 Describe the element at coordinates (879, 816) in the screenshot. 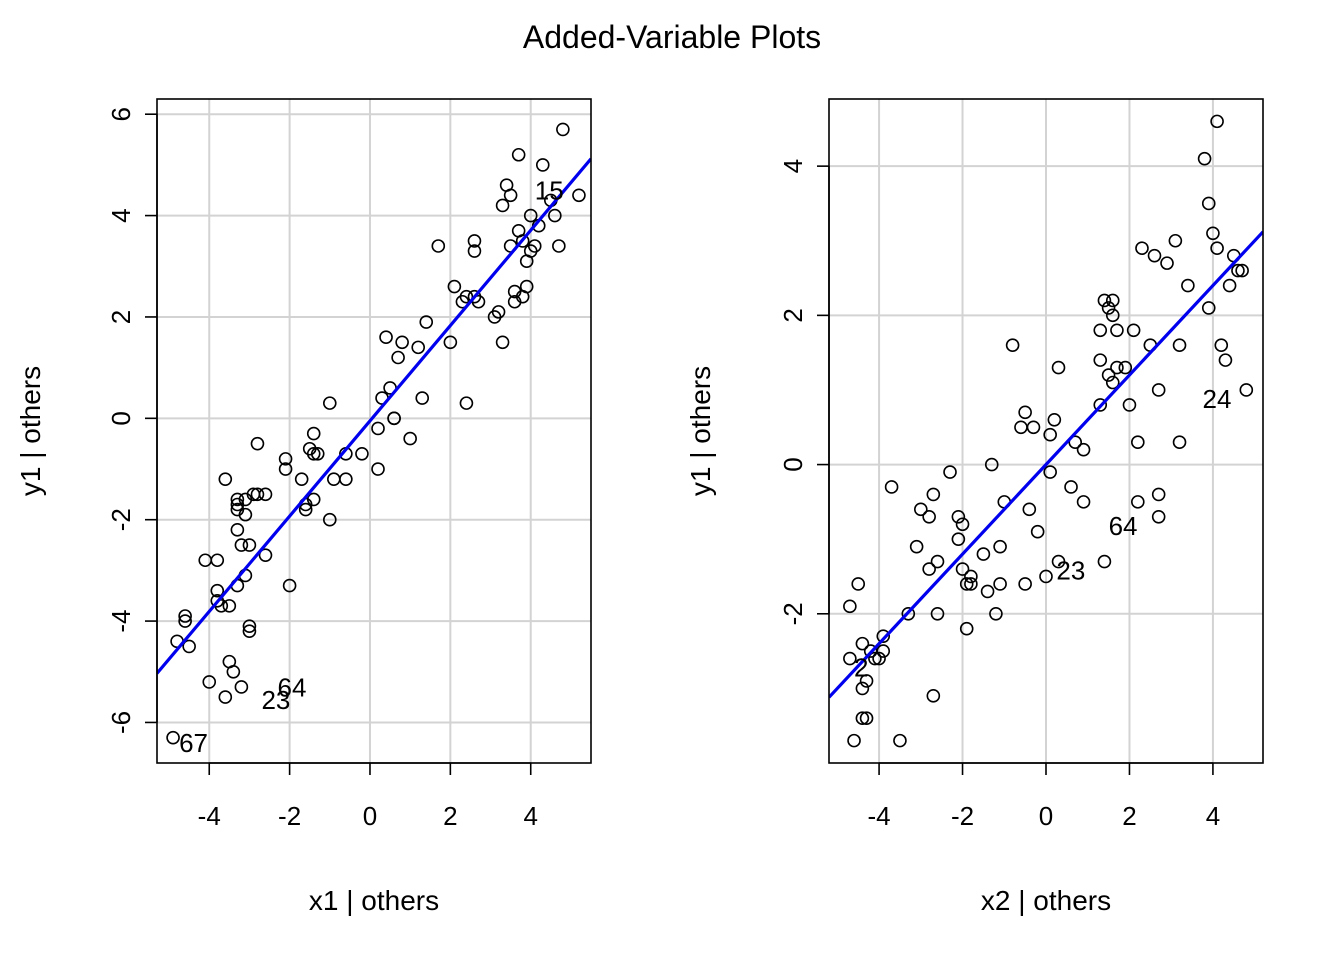

I see `x-tick-label: -4` at that location.